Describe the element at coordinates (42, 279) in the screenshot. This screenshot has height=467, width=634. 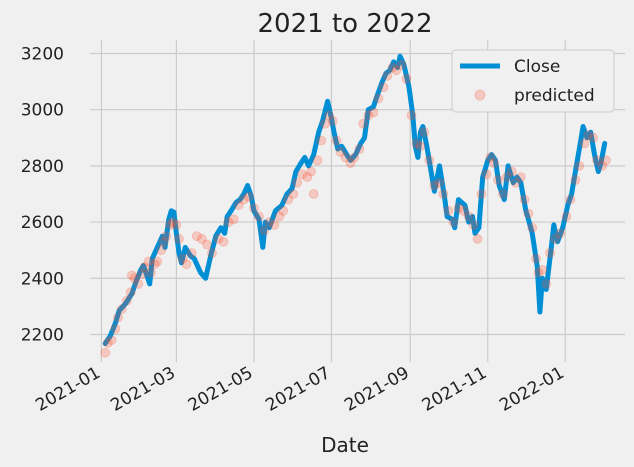
I see `y-tick-label: 2400` at that location.